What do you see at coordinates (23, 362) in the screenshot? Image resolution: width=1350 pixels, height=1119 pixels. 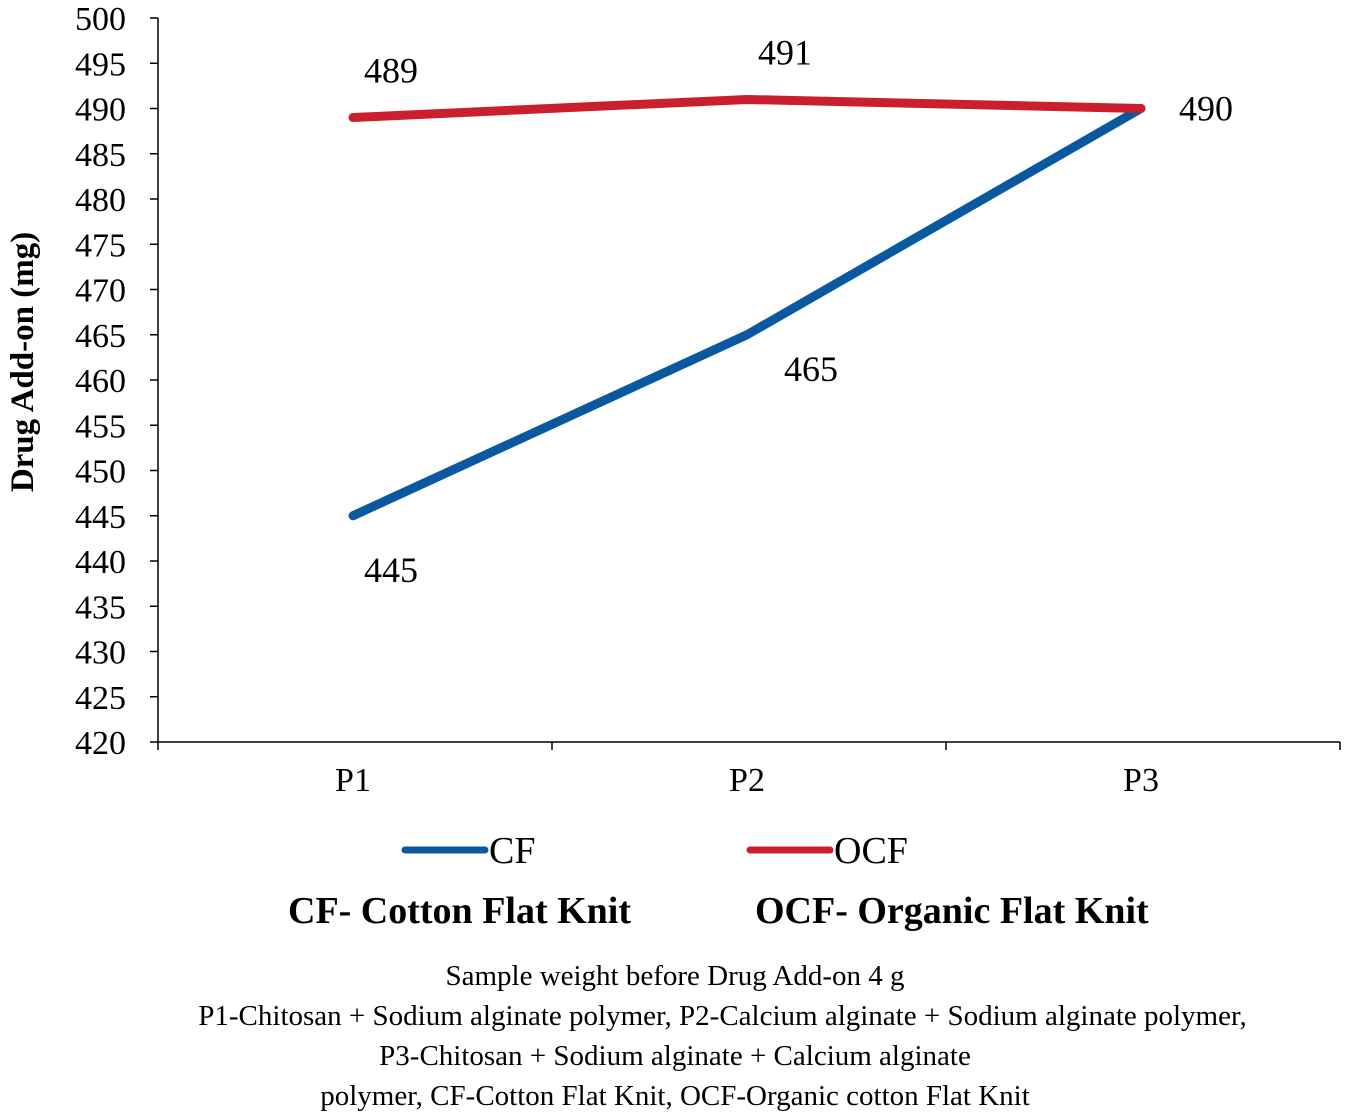 I see `y-axis-title: Drug Add-on (mg)` at bounding box center [23, 362].